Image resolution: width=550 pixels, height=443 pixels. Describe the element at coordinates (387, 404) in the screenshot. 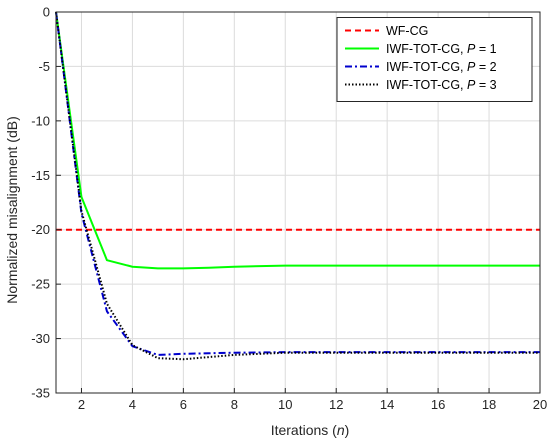

I see `x-tick-label: 14` at that location.